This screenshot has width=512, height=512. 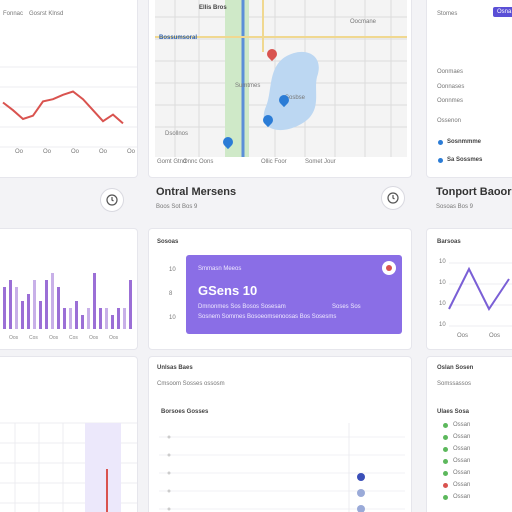 I want to click on bottom-right-title: Oslan Sosen, so click(x=455, y=368).